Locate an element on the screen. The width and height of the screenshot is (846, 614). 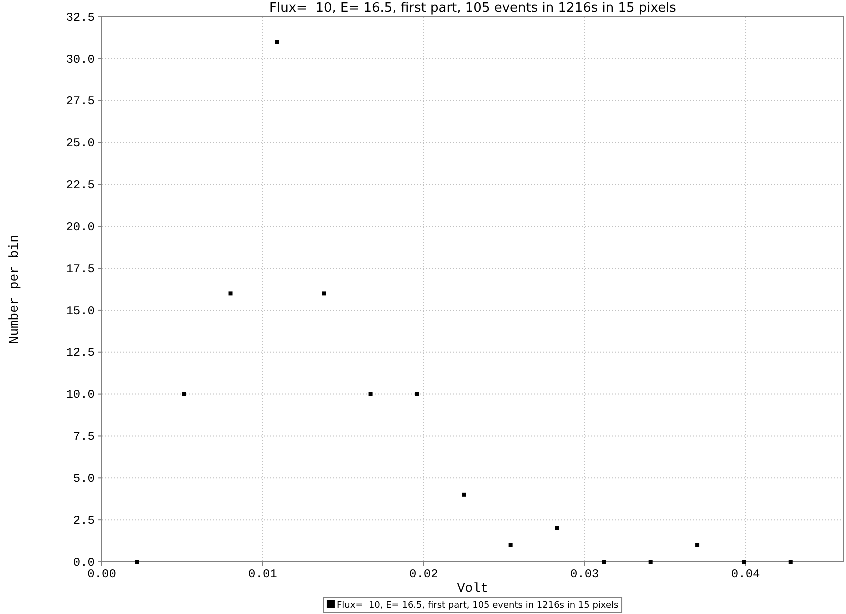
y-tick-label: 25.0 is located at coordinates (80, 143).